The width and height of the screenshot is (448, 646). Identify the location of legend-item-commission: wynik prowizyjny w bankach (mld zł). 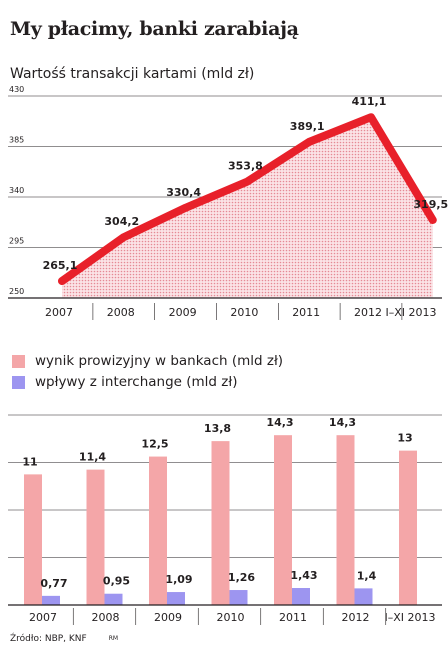
(147, 361).